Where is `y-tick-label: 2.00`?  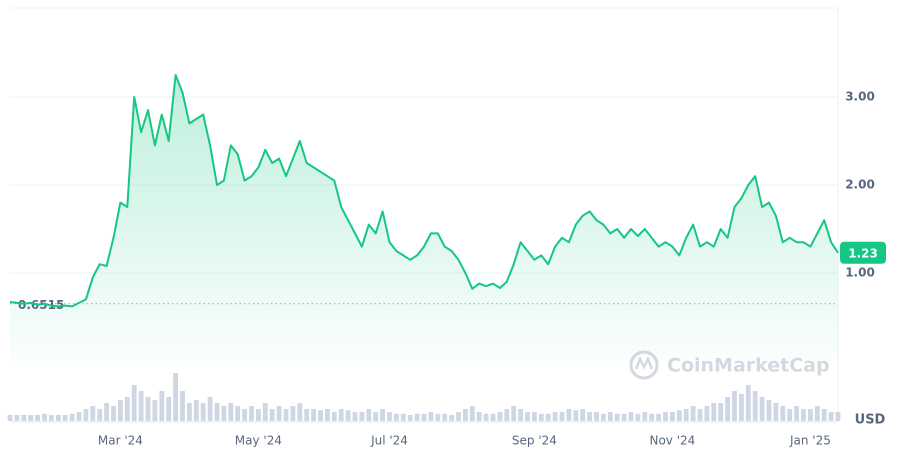 y-tick-label: 2.00 is located at coordinates (860, 185).